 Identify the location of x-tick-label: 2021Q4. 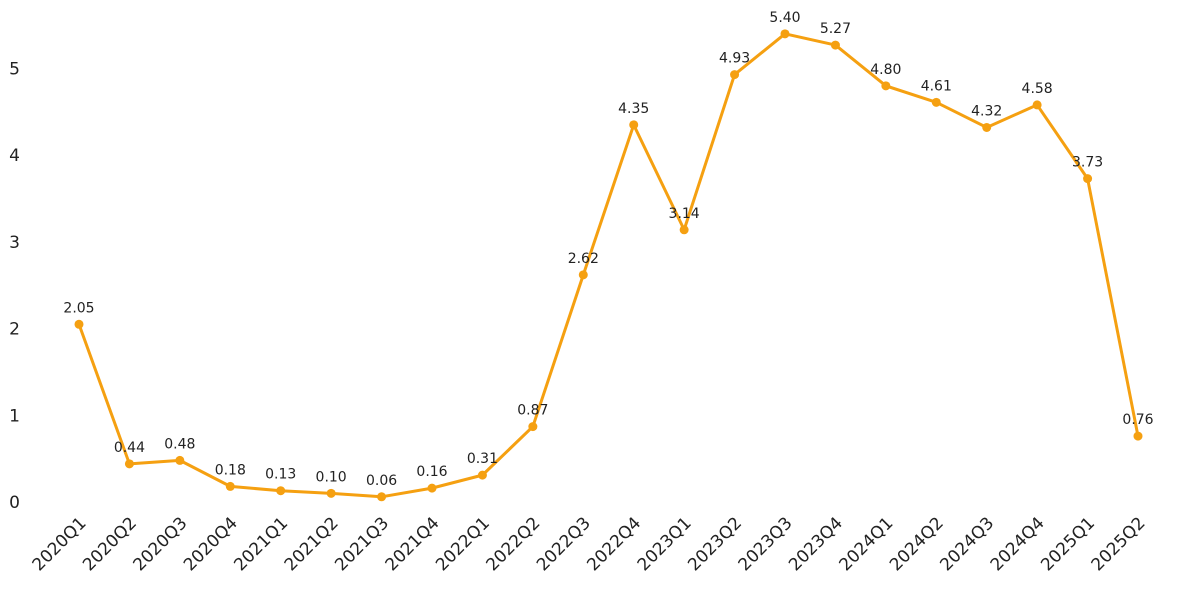
(413, 544).